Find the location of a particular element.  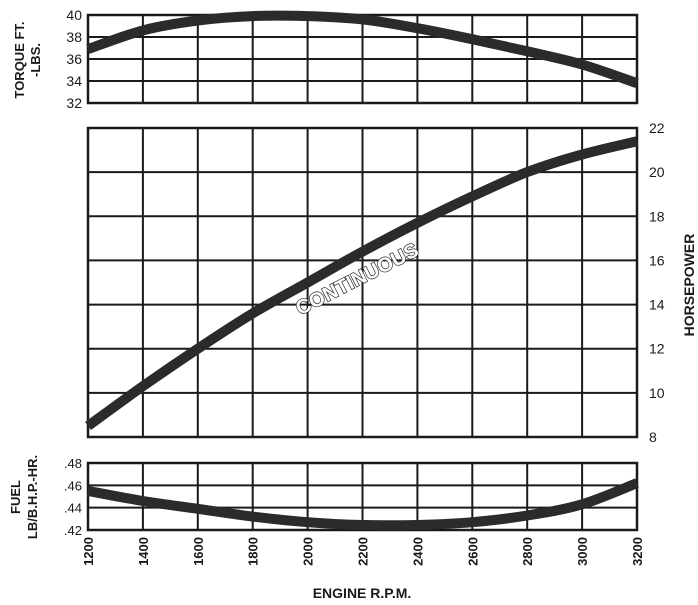

fuel-ytick-label: .46 is located at coordinates (73, 485).